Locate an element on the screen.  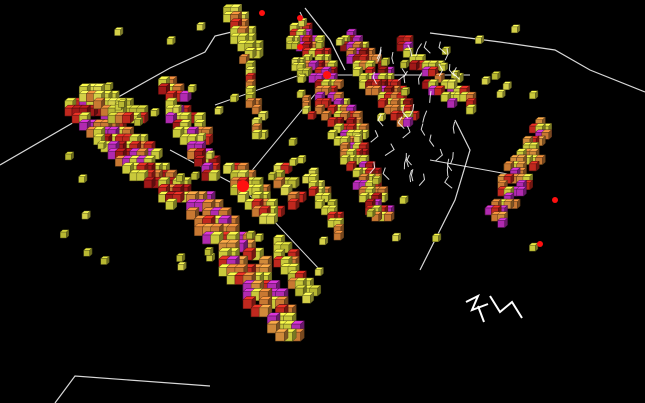
boundary-line is located at coordinates (132, 389).